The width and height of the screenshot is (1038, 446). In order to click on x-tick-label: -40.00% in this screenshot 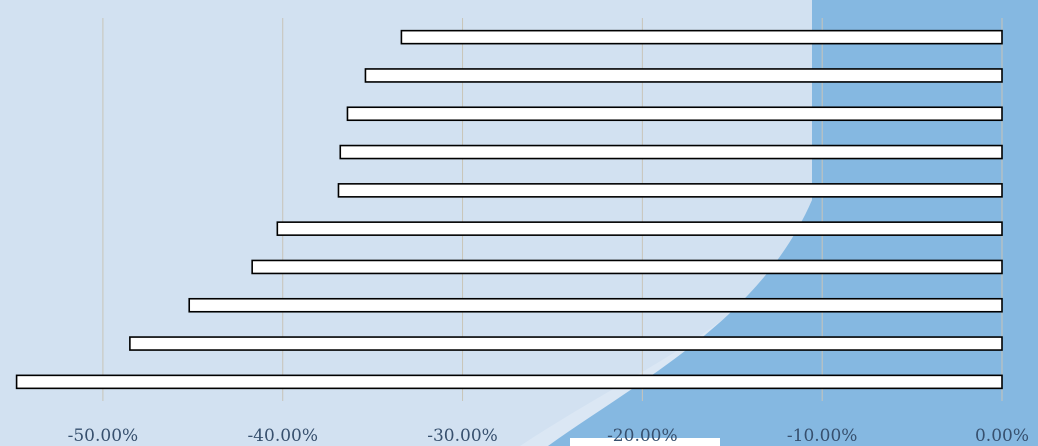, I will do `click(282, 436)`.